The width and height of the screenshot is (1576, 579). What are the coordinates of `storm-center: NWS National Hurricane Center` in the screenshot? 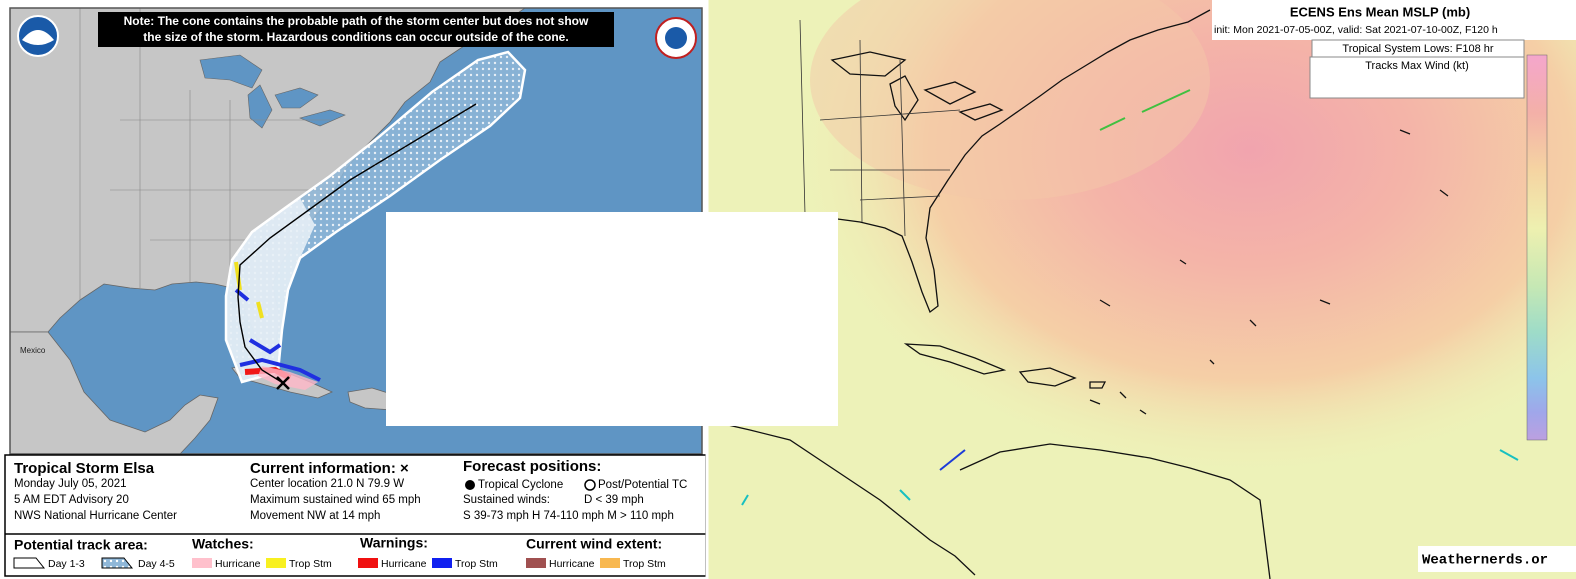 It's located at (95, 516).